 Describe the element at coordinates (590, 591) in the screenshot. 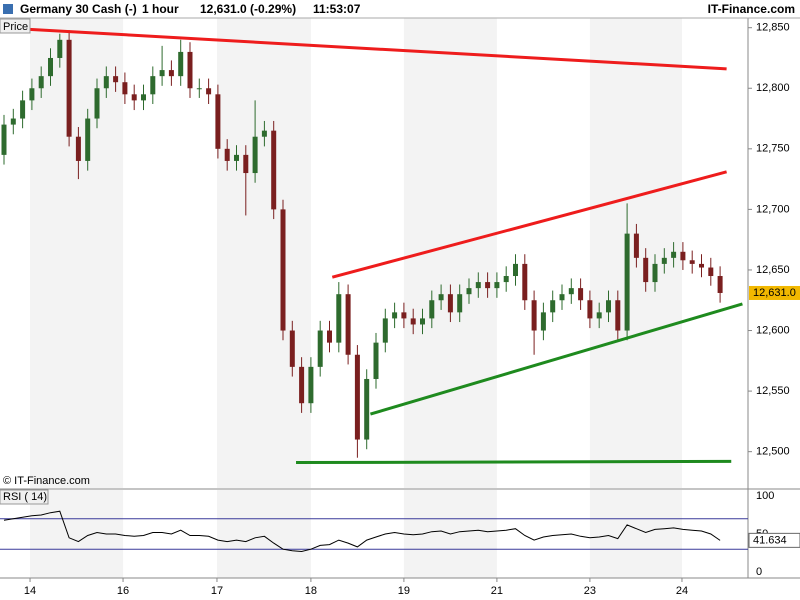

I see `x-tick-label: 23` at that location.